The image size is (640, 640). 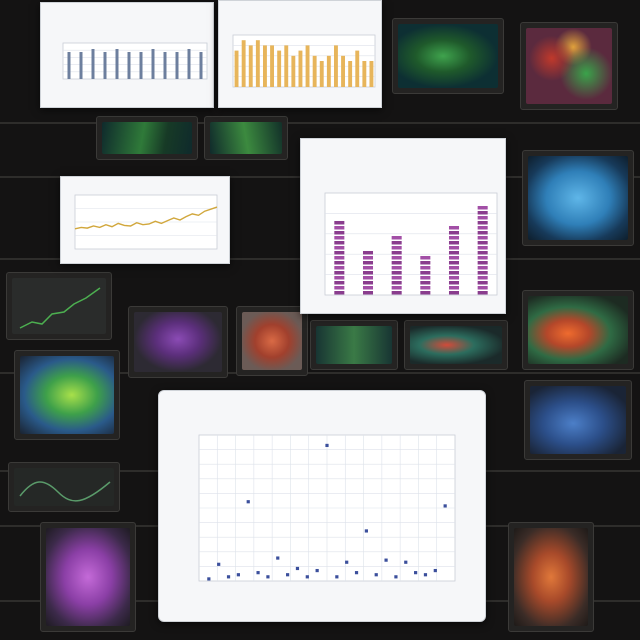 What do you see at coordinates (578, 198) in the screenshot?
I see `thumbnail-blue-brain` at bounding box center [578, 198].